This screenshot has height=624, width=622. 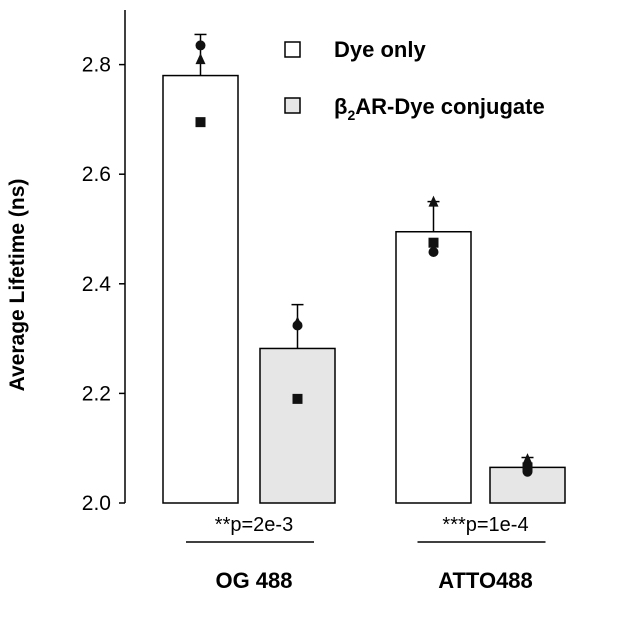 What do you see at coordinates (527, 467) in the screenshot?
I see `point-square-series1-cat1` at bounding box center [527, 467].